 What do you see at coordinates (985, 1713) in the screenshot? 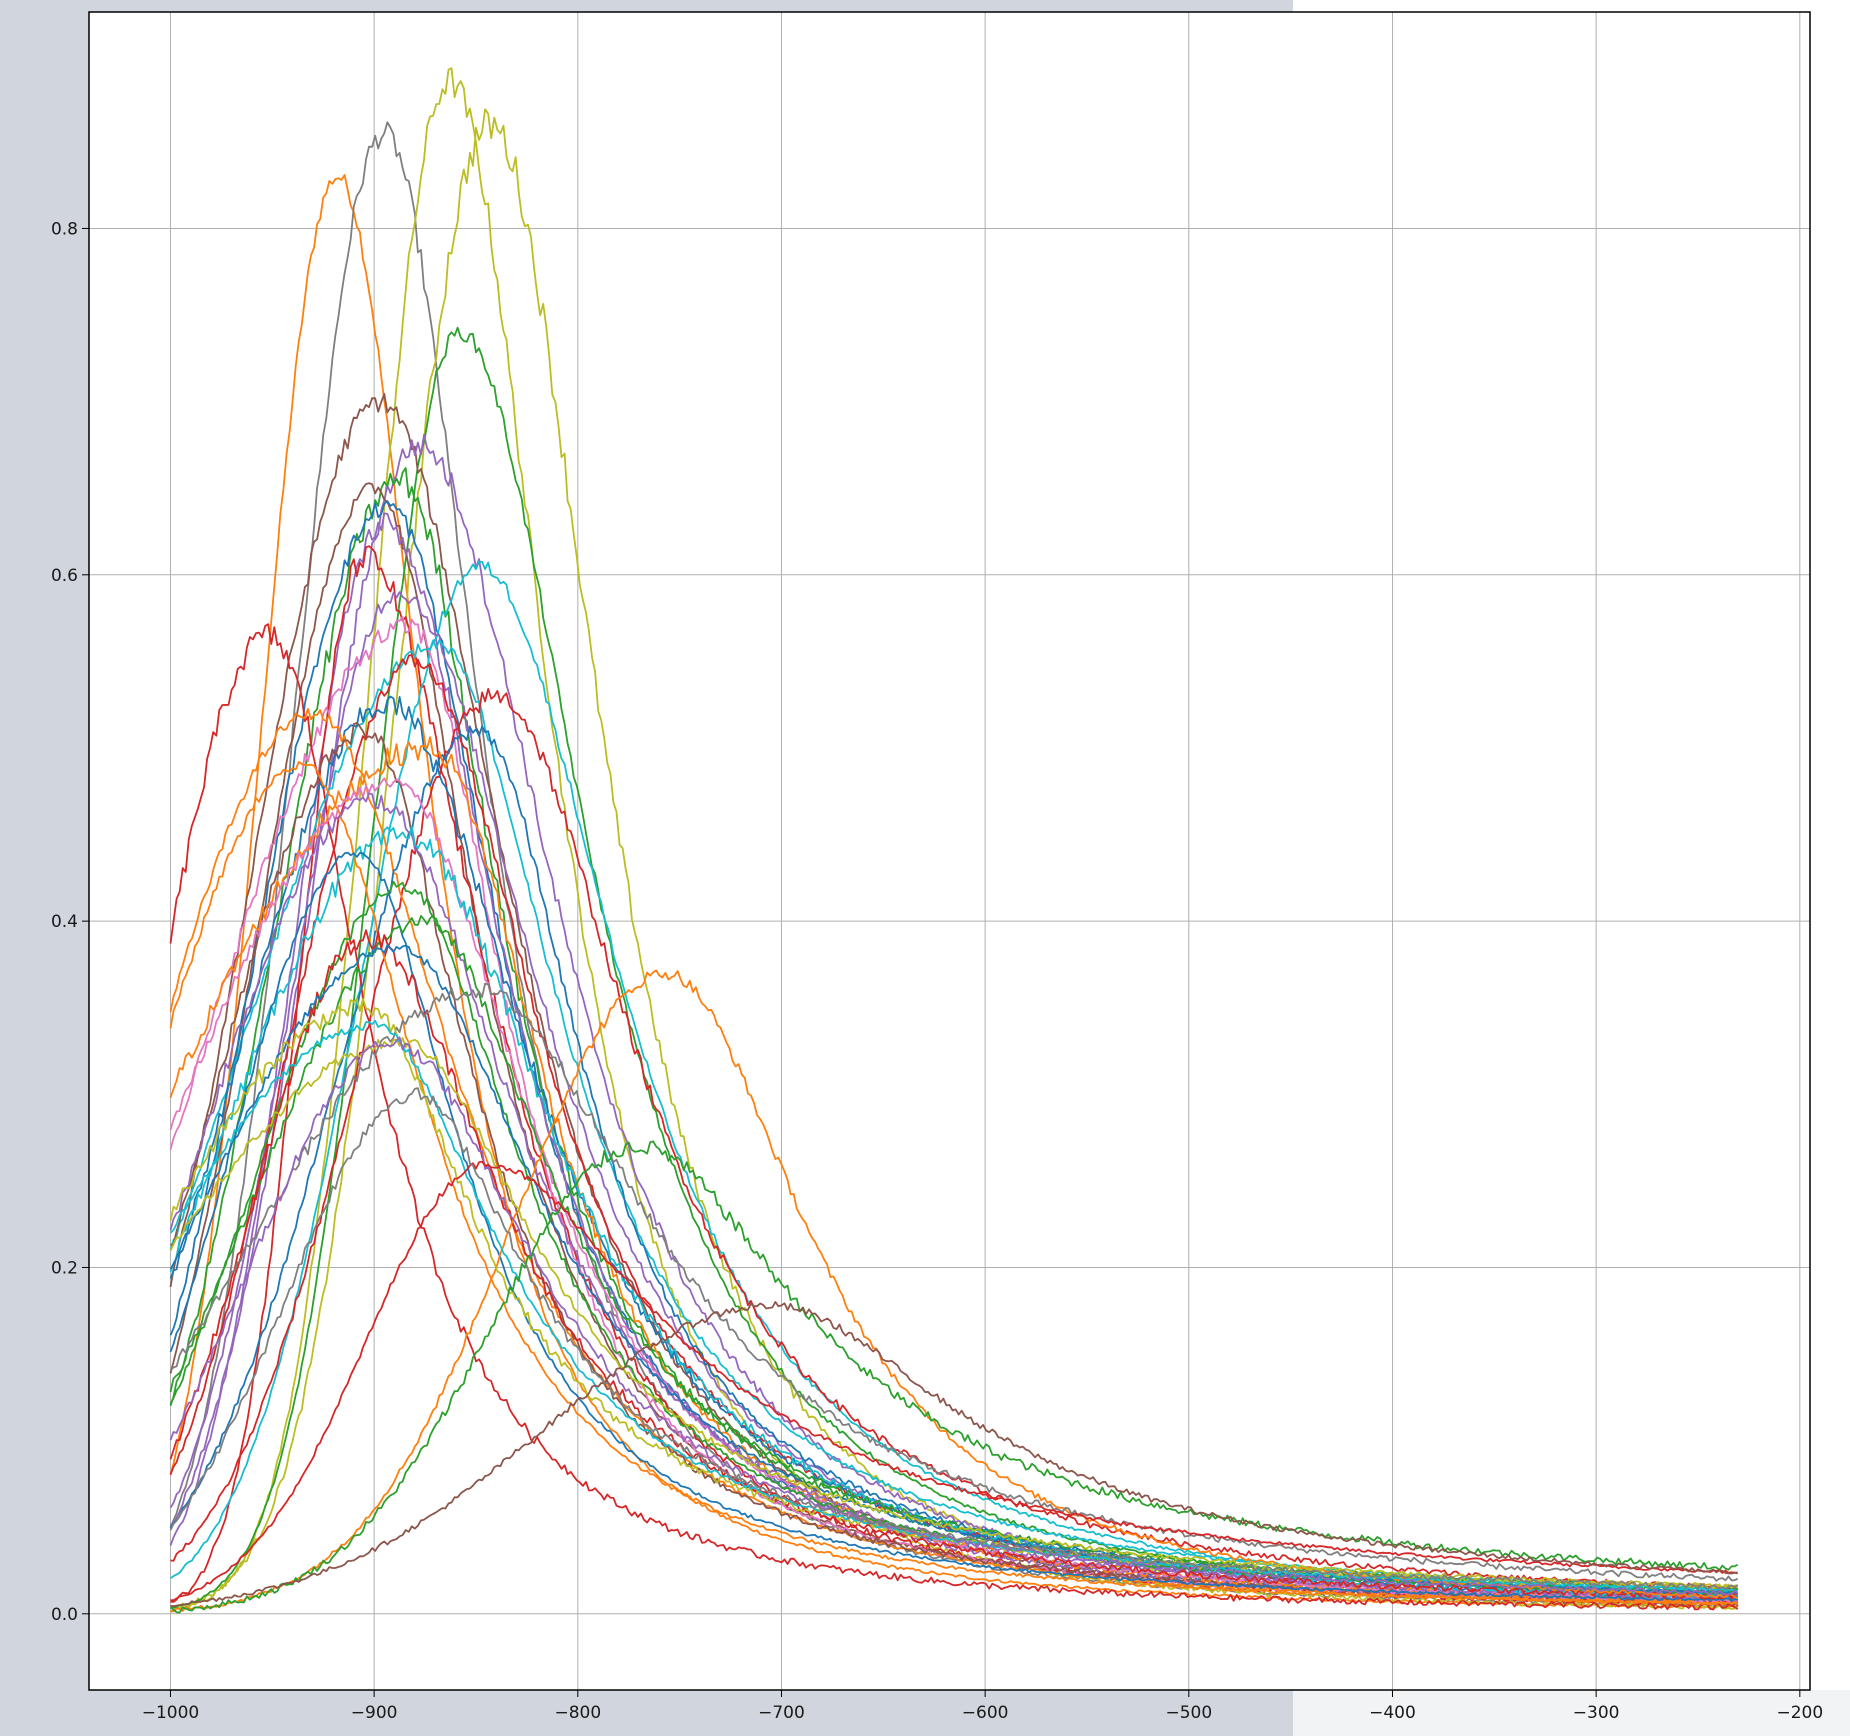
I see `x-tick-label: −600` at bounding box center [985, 1713].